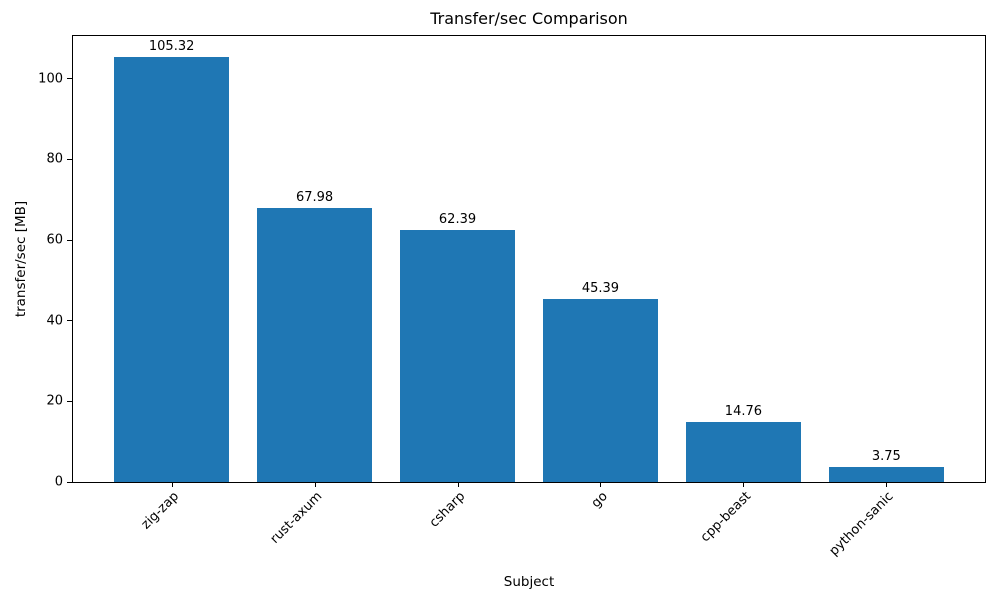 The image size is (1000, 600). Describe the element at coordinates (296, 518) in the screenshot. I see `x-tick-label: rust-axum` at that location.